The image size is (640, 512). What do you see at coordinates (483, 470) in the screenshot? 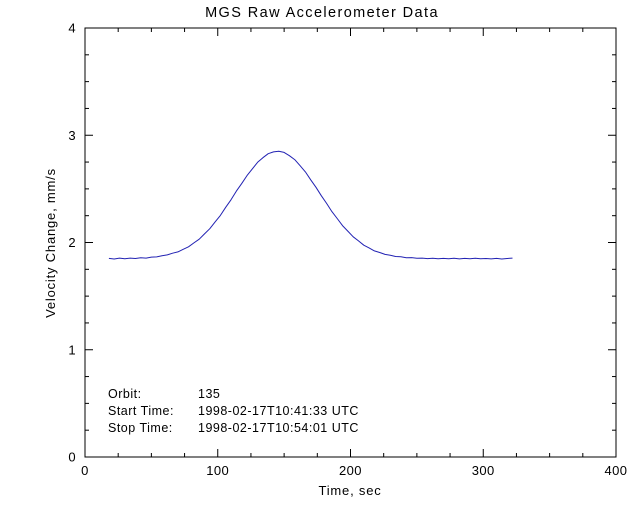
I see `x-tick-label: 300` at bounding box center [483, 470].